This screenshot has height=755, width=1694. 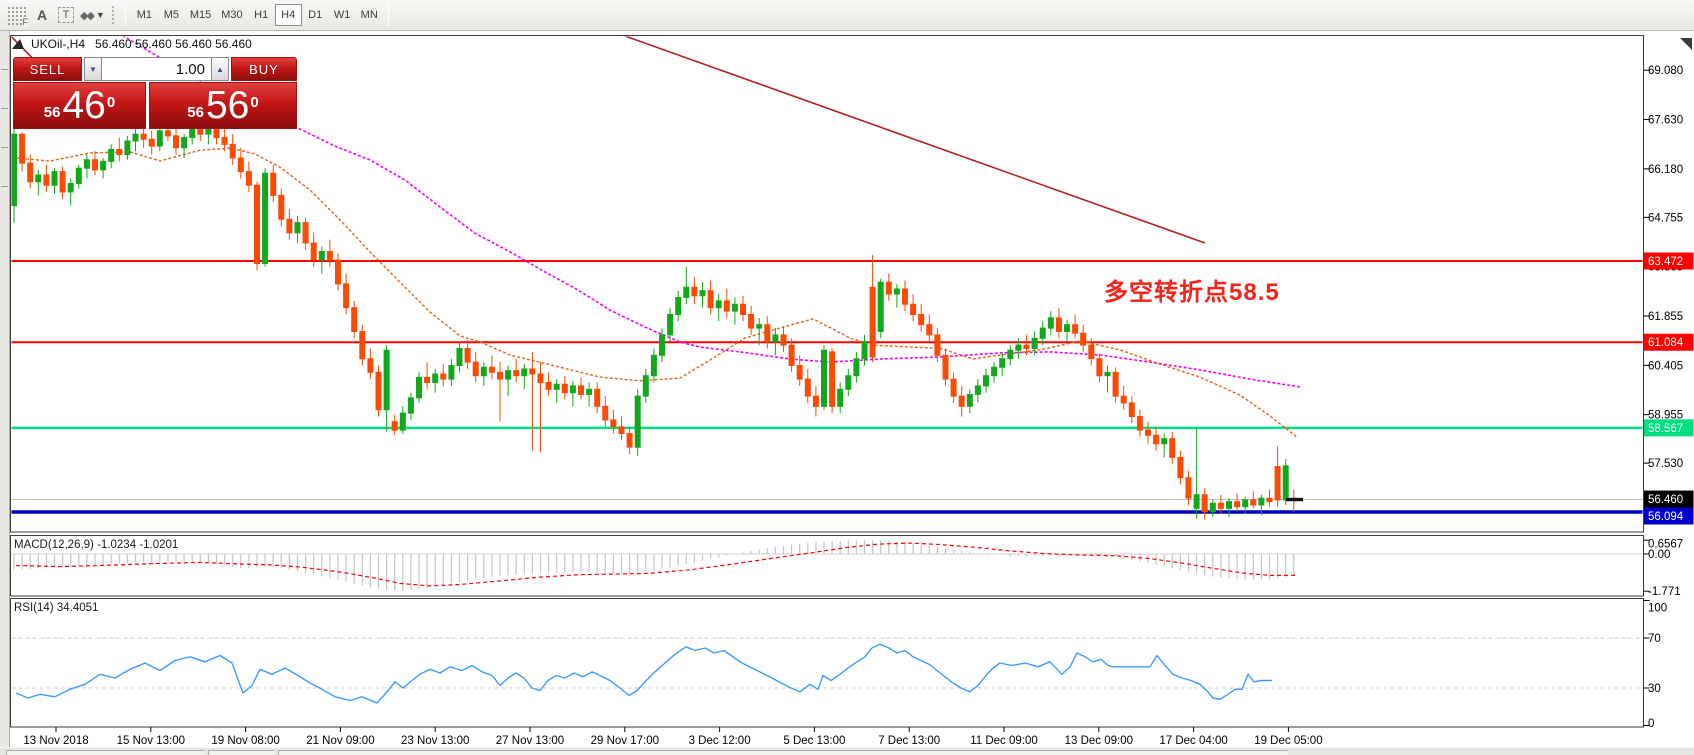 What do you see at coordinates (1192, 292) in the screenshot?
I see `chart-annotation-text: 多空转折点58.5` at bounding box center [1192, 292].